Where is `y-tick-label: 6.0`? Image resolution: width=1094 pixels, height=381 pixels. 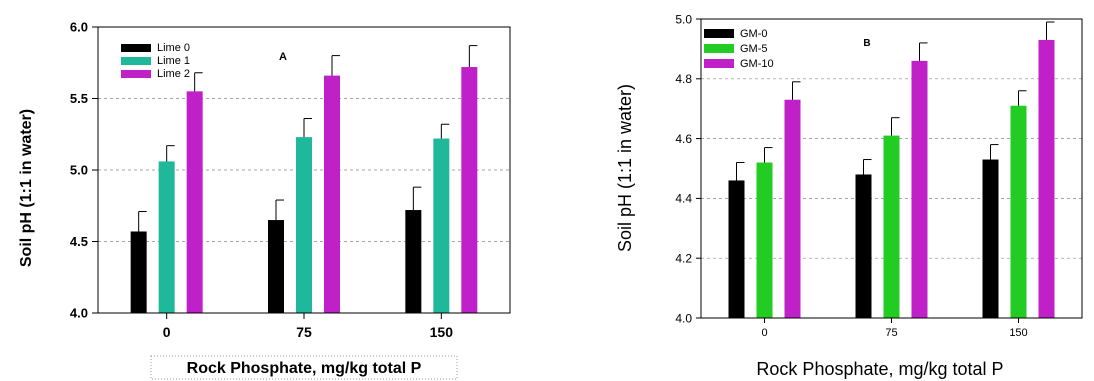
y-tick-label: 6.0 is located at coordinates (79, 27).